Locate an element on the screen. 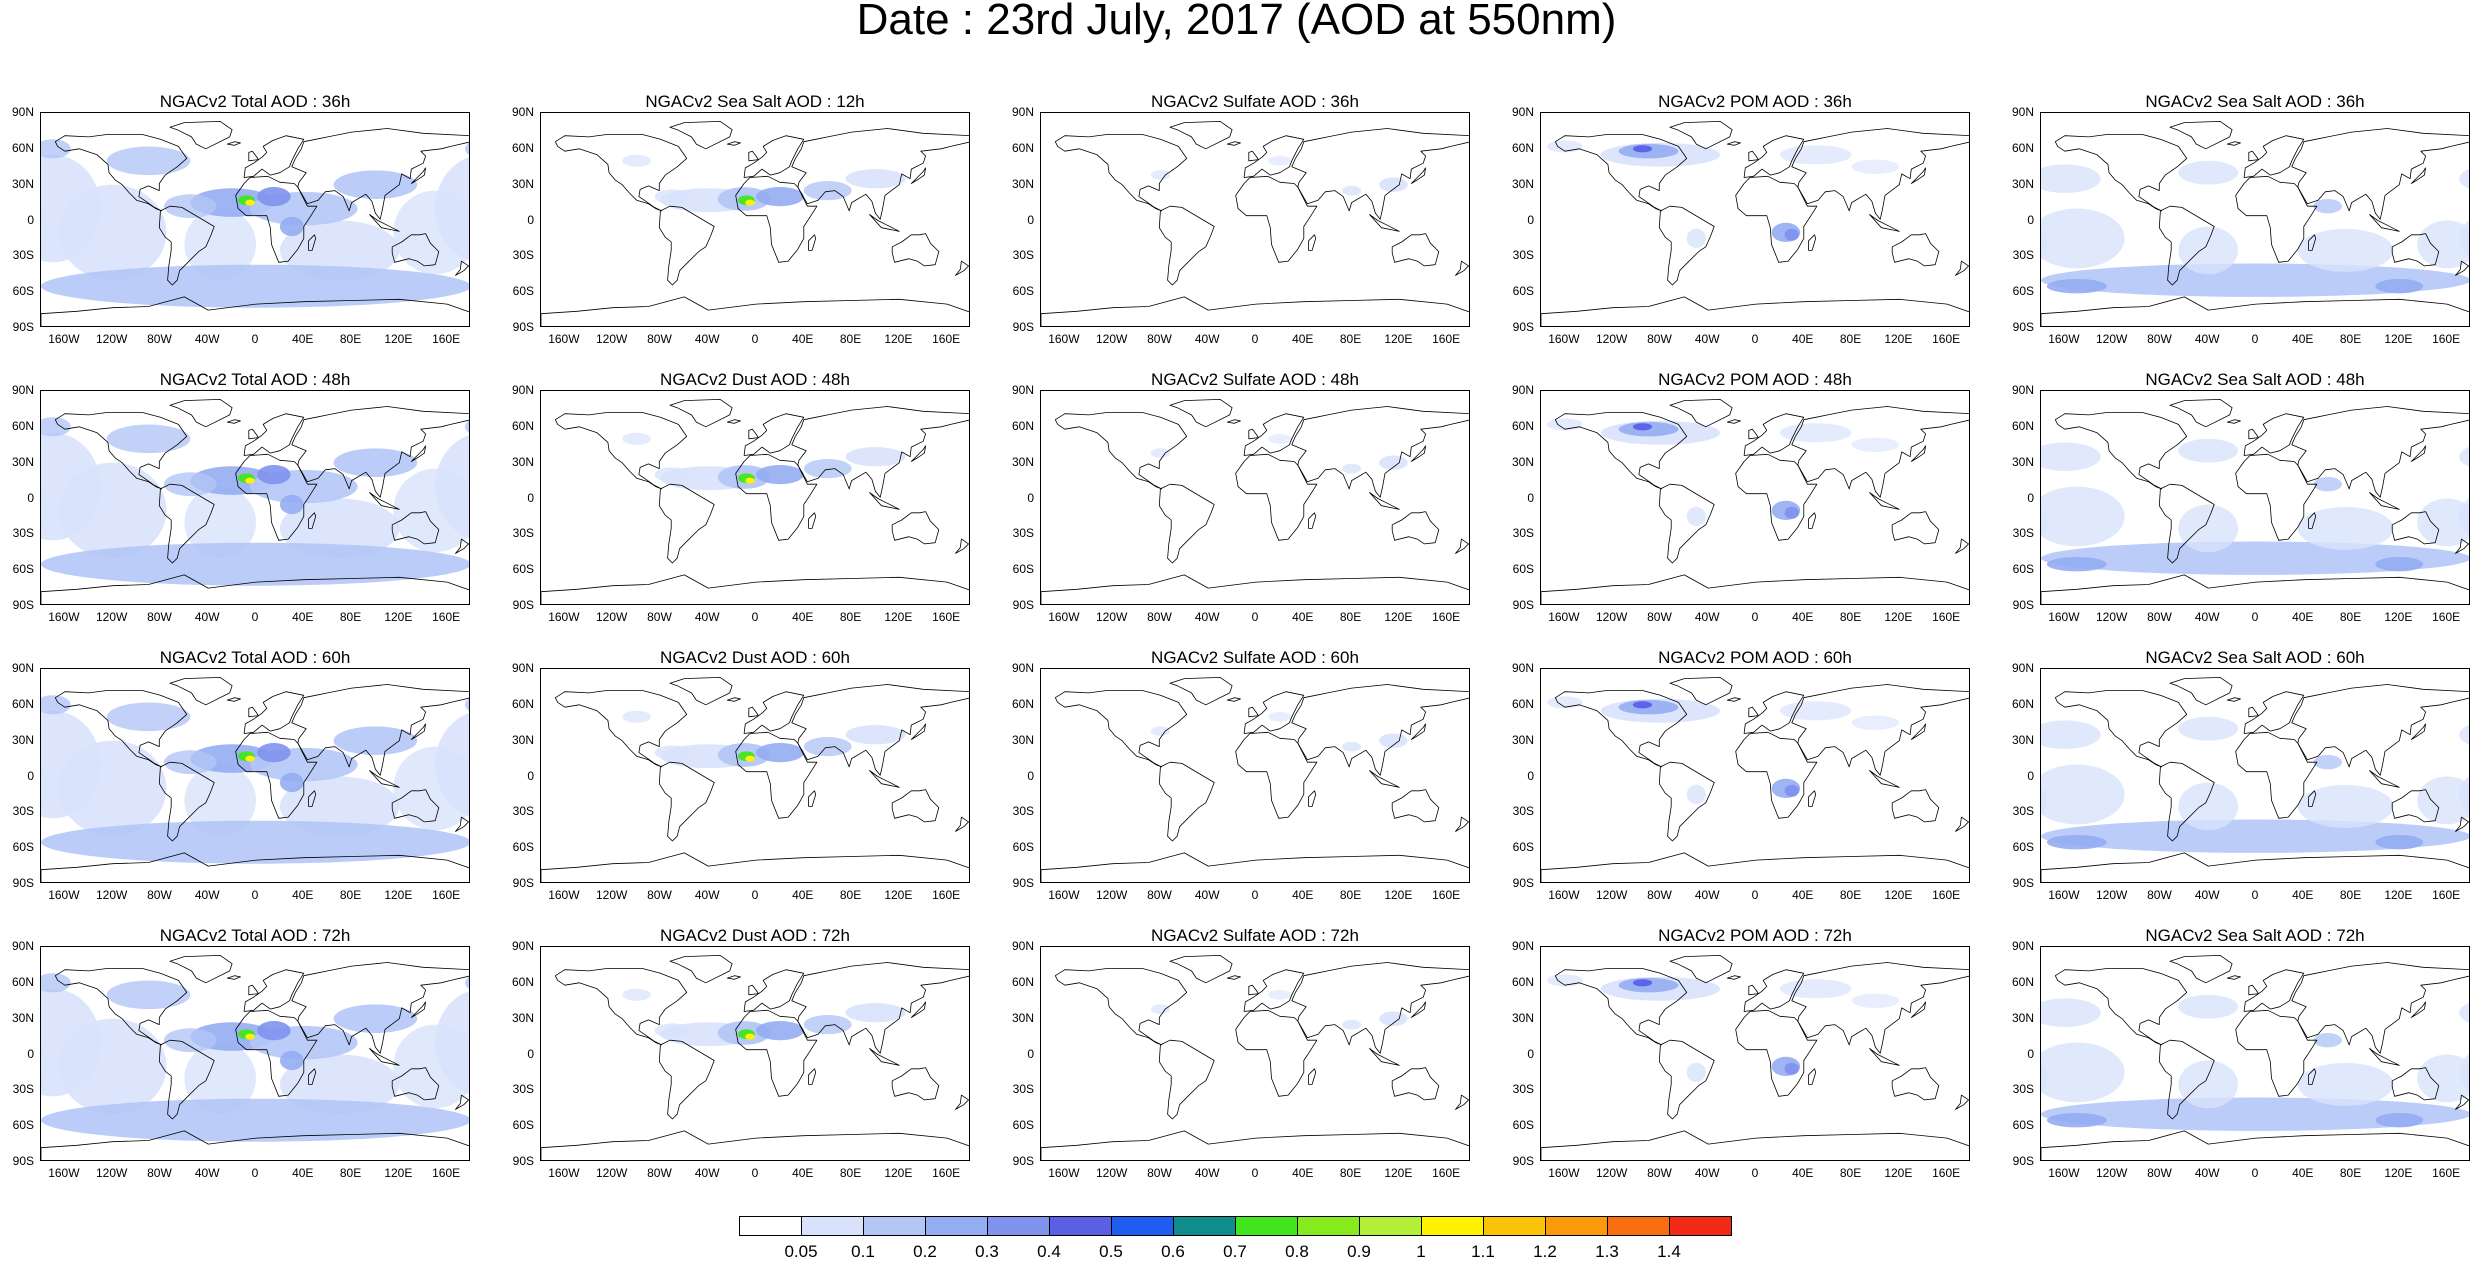 Image resolution: width=2473 pixels, height=1261 pixels. world-map-svg is located at coordinates (1255, 501).